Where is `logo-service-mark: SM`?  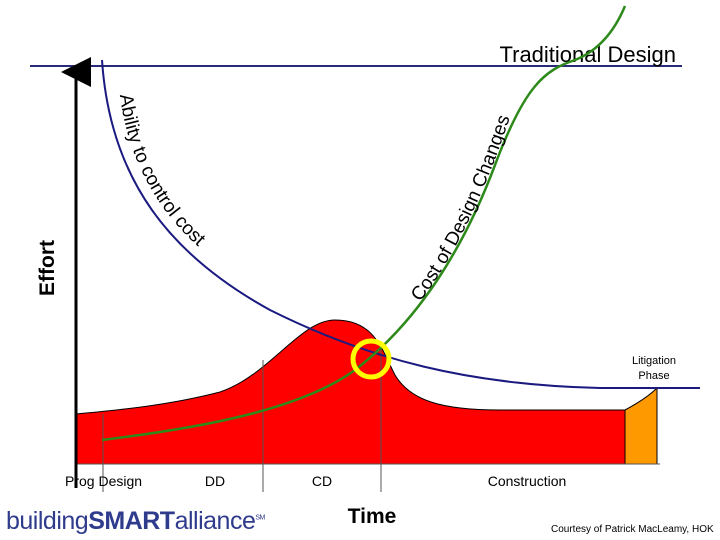
logo-service-mark: SM is located at coordinates (260, 518).